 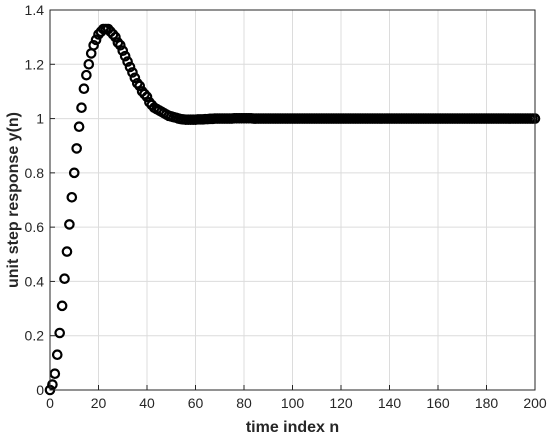 What do you see at coordinates (293, 403) in the screenshot?
I see `x-tick-label: 100` at bounding box center [293, 403].